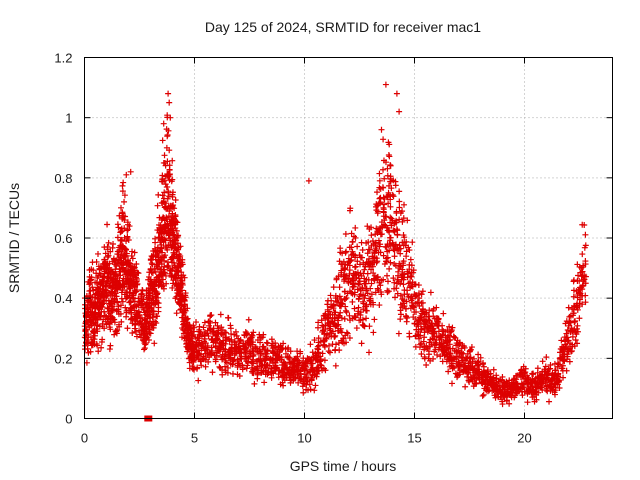 Image resolution: width=640 pixels, height=480 pixels. I want to click on y-tick-label: 0.4, so click(63, 298).